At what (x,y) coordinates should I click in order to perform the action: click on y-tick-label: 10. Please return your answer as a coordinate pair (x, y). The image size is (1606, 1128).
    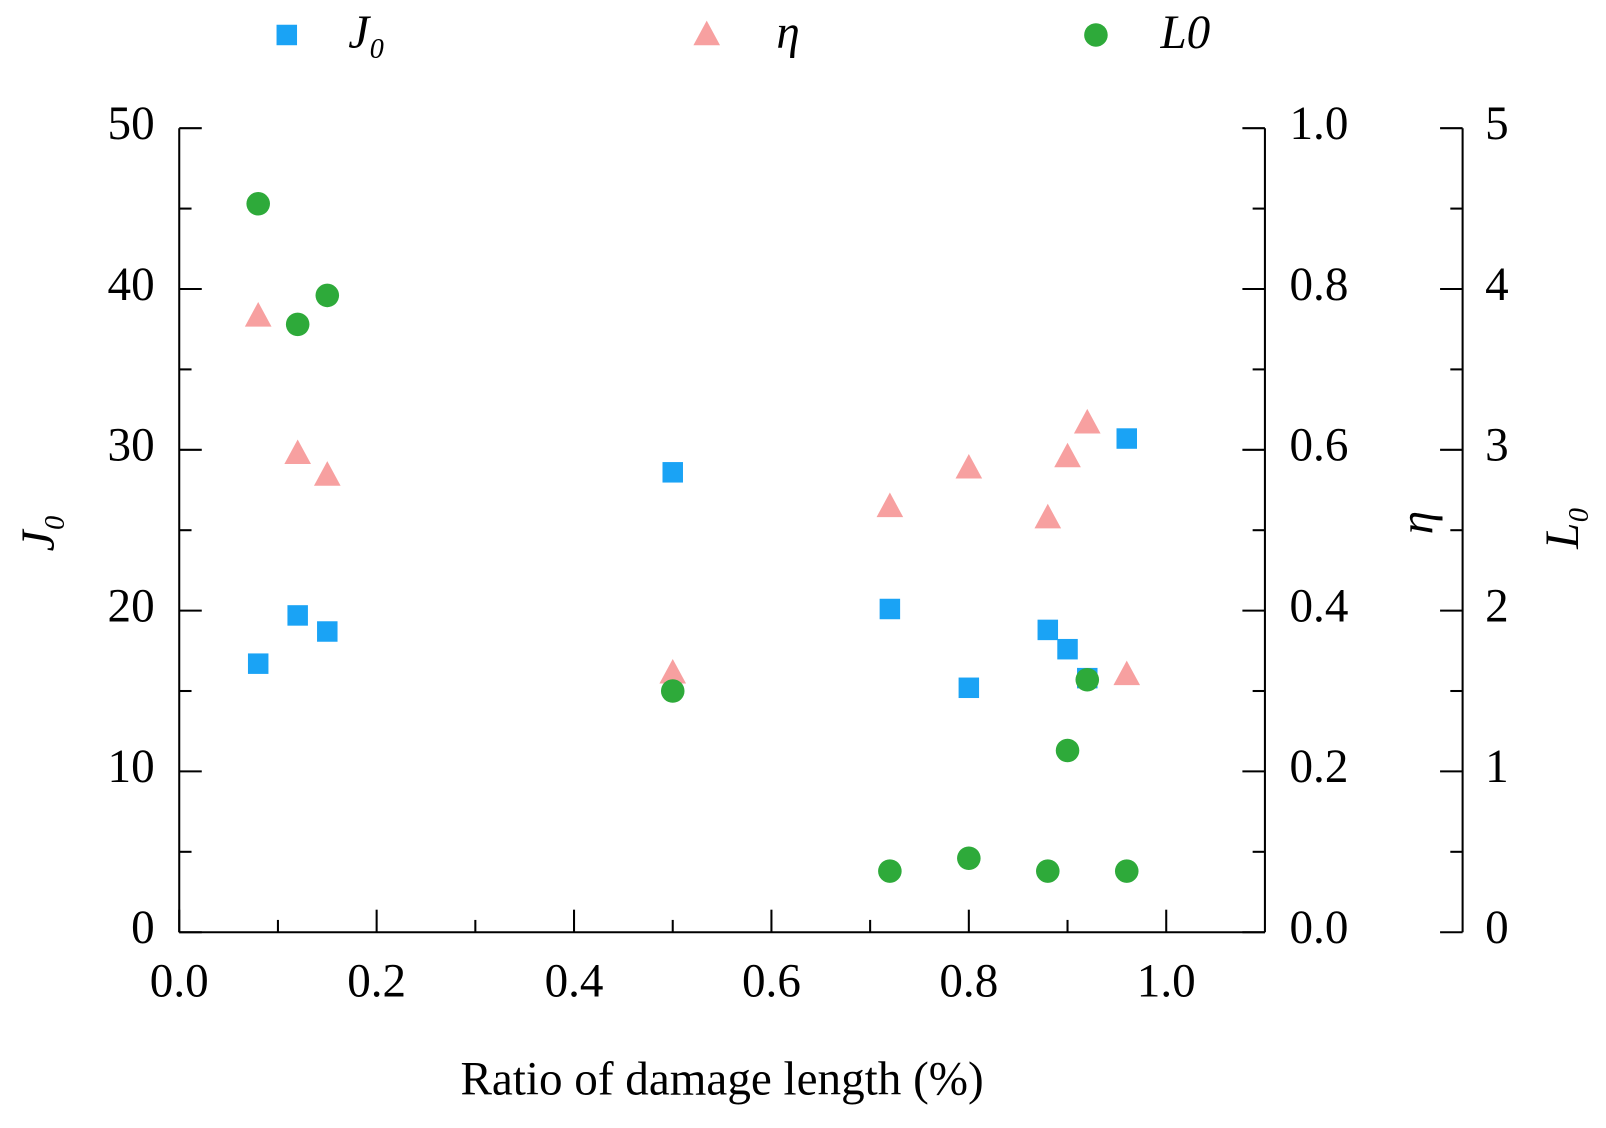
    Looking at the image, I should click on (131, 767).